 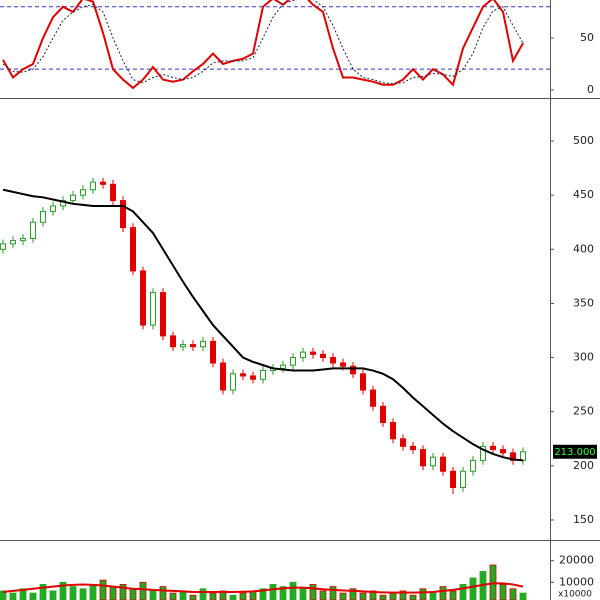 What do you see at coordinates (587, 37) in the screenshot?
I see `y-tick-label: 50` at bounding box center [587, 37].